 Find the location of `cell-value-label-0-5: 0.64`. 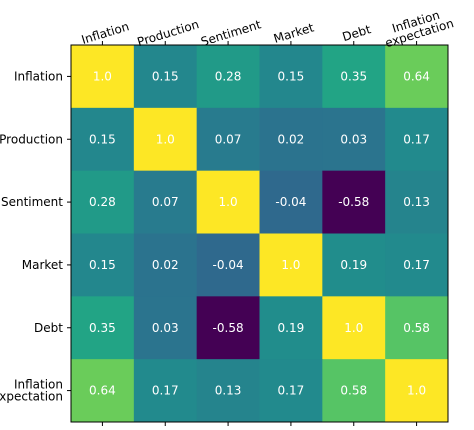

cell-value-label-0-5: 0.64 is located at coordinates (416, 76).